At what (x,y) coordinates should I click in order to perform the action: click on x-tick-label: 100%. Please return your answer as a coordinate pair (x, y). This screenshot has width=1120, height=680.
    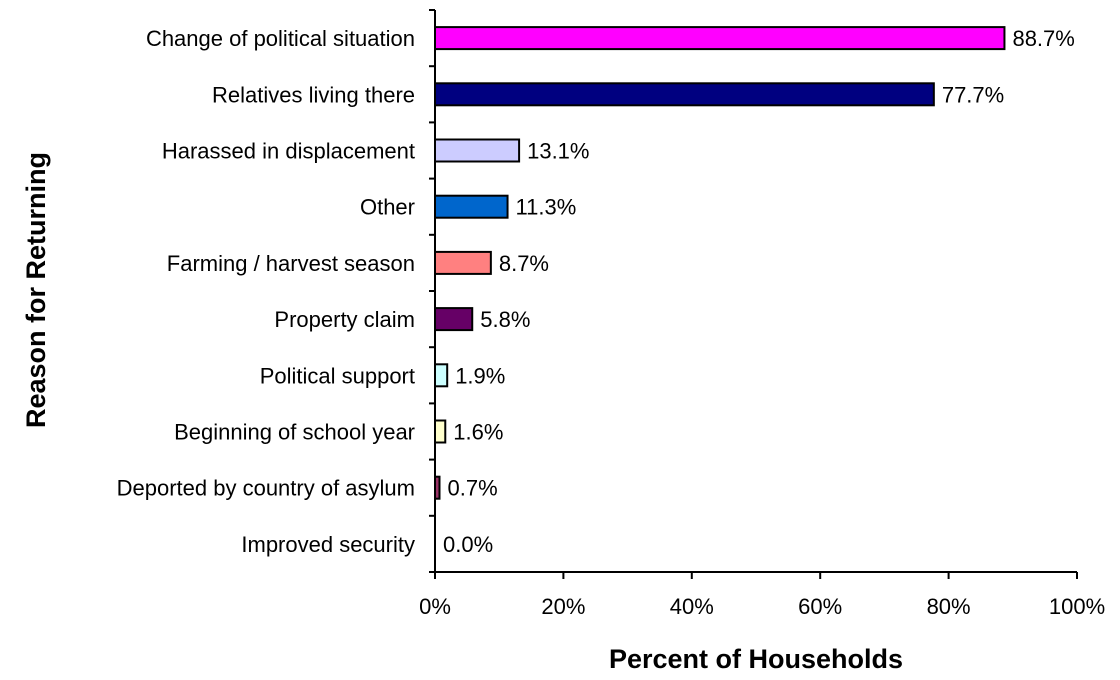
    Looking at the image, I should click on (1077, 606).